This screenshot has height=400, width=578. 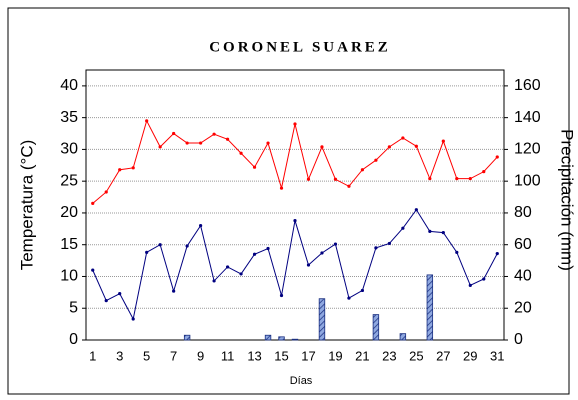 What do you see at coordinates (69, 276) in the screenshot?
I see `y-tick-label: 10` at bounding box center [69, 276].